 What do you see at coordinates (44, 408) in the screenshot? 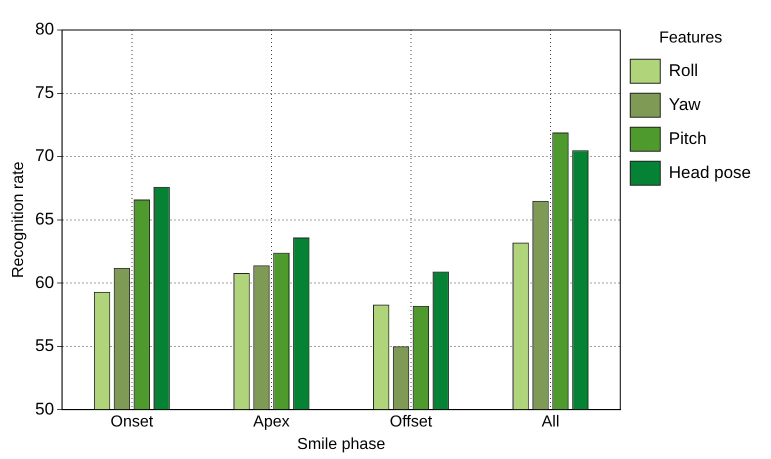
I see `y-tick-label: 50` at bounding box center [44, 408].